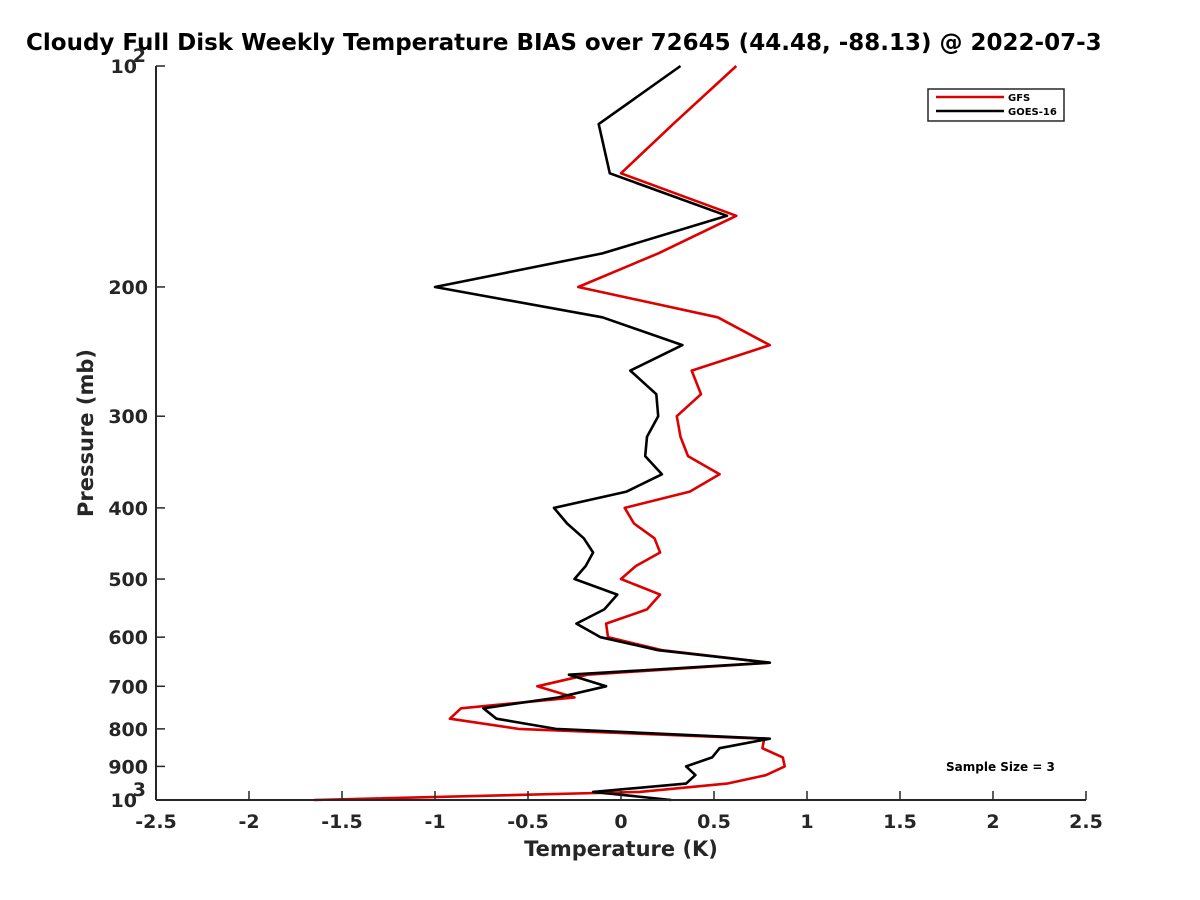 The width and height of the screenshot is (1200, 900). Describe the element at coordinates (128, 767) in the screenshot. I see `y-tick-label: 900` at that location.